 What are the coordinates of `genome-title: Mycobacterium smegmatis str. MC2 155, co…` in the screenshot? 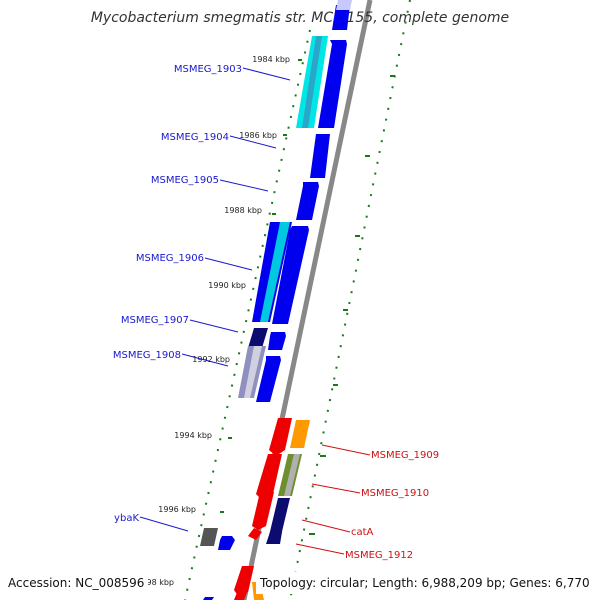 It's located at (300, 18).